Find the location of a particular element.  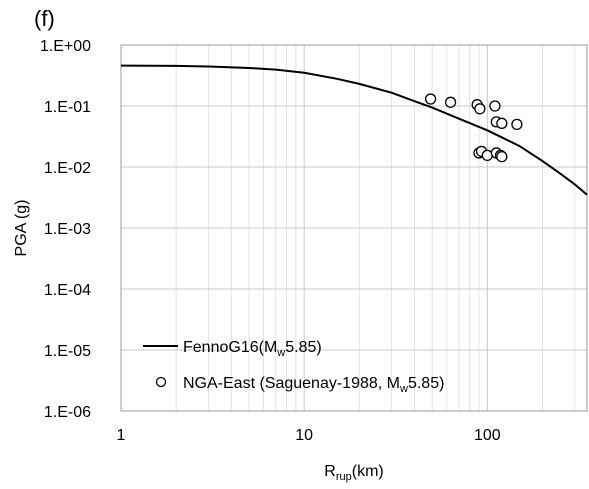

y-tick-label: 1.E-02 is located at coordinates (67, 168).